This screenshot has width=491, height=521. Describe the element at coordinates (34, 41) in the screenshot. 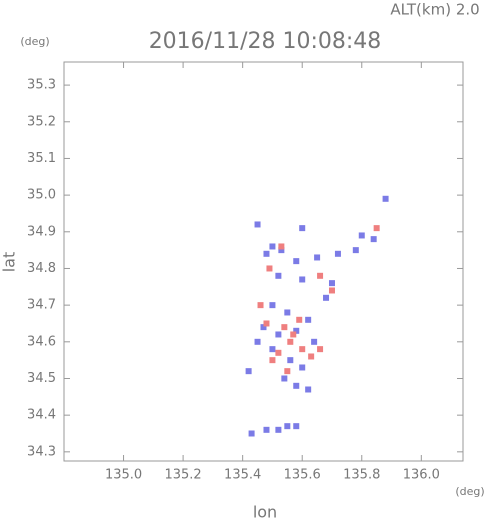

I see `y-unit: (deg)` at that location.